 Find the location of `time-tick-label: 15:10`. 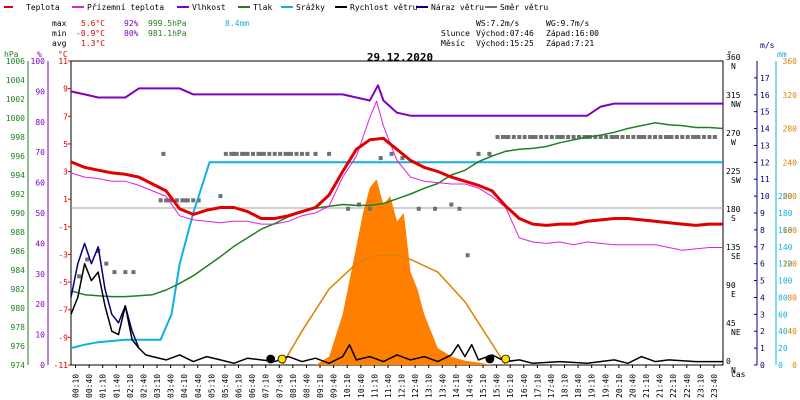

time-tick-label: 15:10 is located at coordinates (483, 386).